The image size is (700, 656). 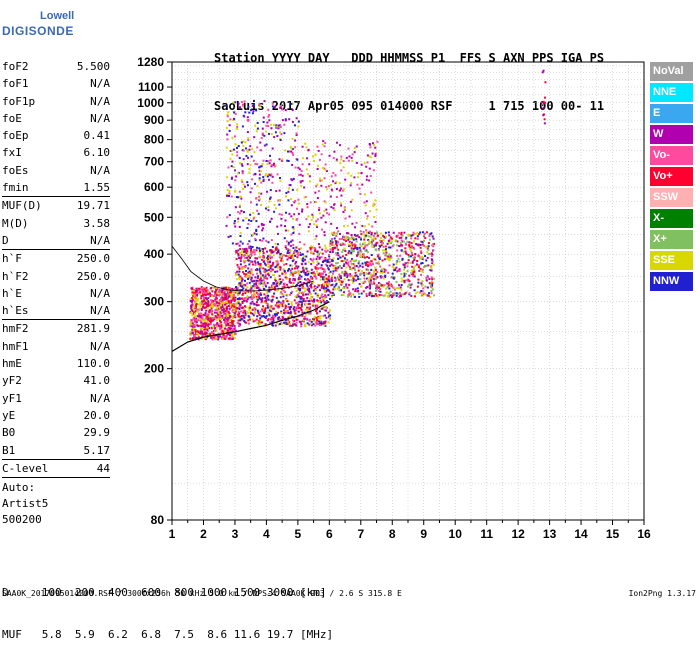 I want to click on param-key: B0, so click(x=9, y=433).